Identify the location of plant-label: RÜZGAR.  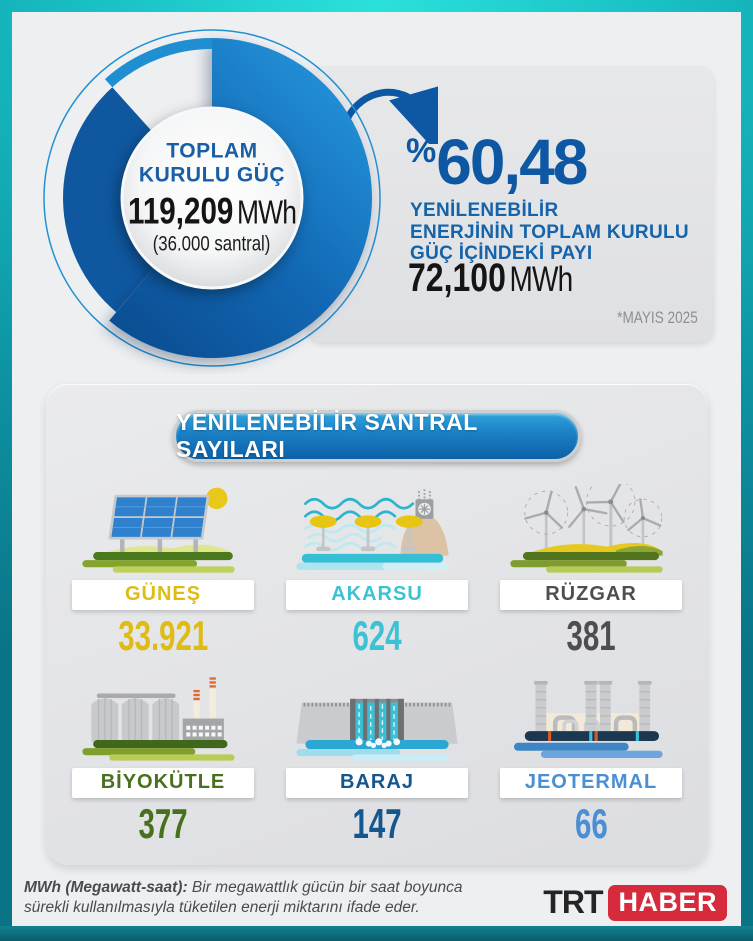
(591, 594).